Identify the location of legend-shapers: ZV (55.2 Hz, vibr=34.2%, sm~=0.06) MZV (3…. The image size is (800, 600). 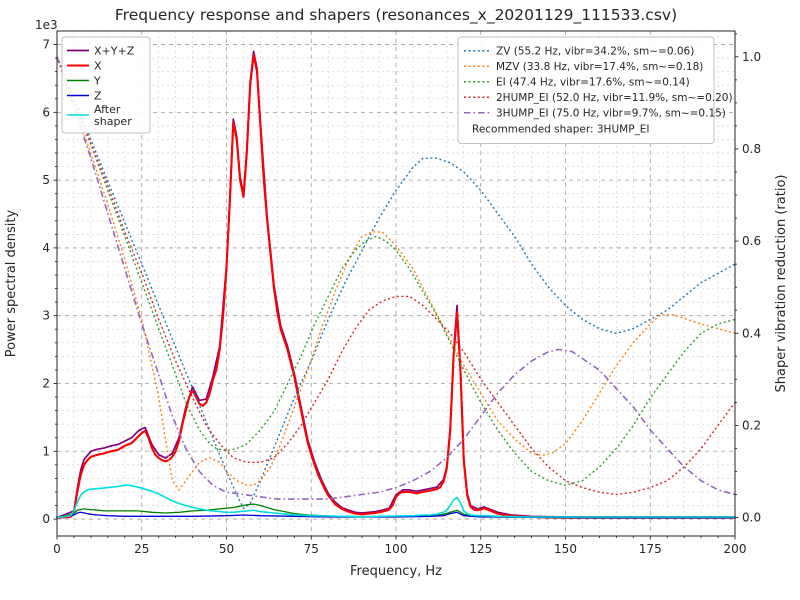
(595, 90).